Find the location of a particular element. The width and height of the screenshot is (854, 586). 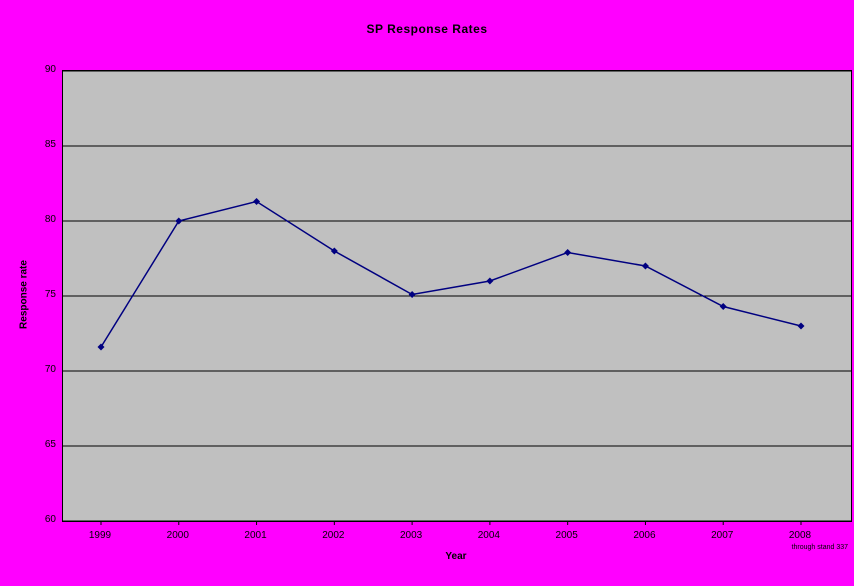

y-tick-label: 70 is located at coordinates (50, 369).